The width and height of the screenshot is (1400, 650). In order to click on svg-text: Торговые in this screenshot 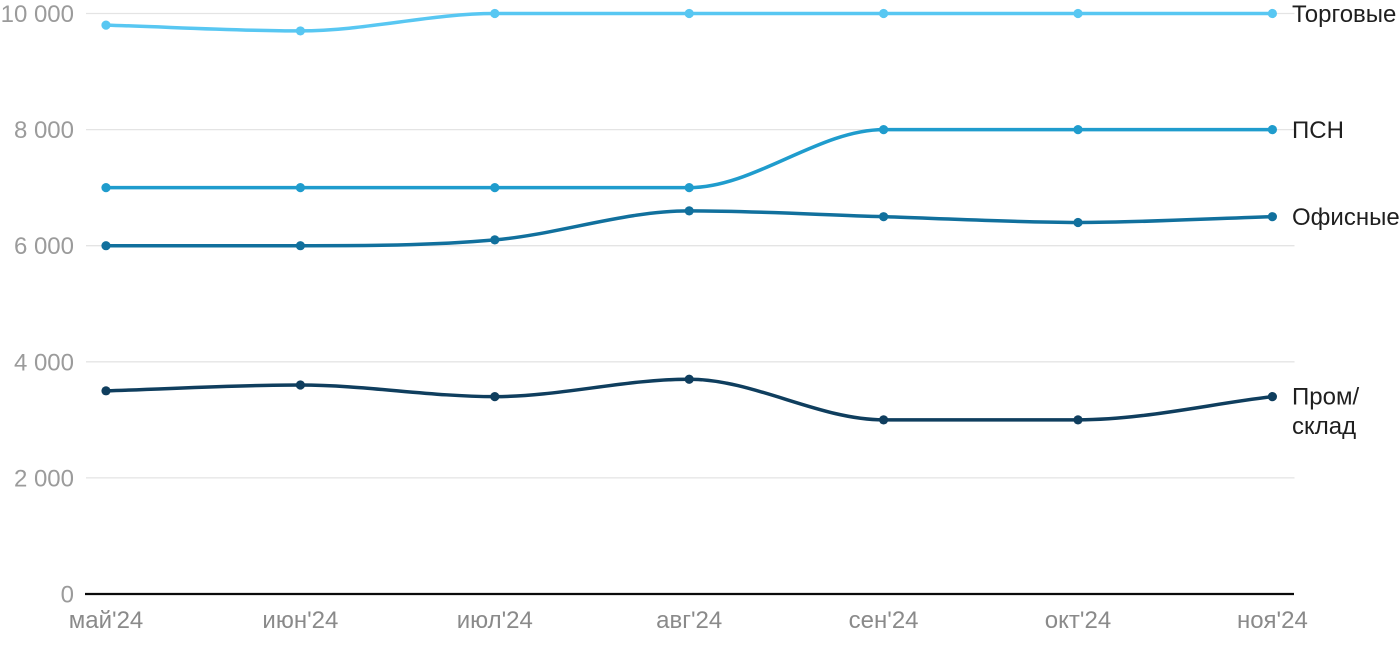, I will do `click(1344, 14)`.